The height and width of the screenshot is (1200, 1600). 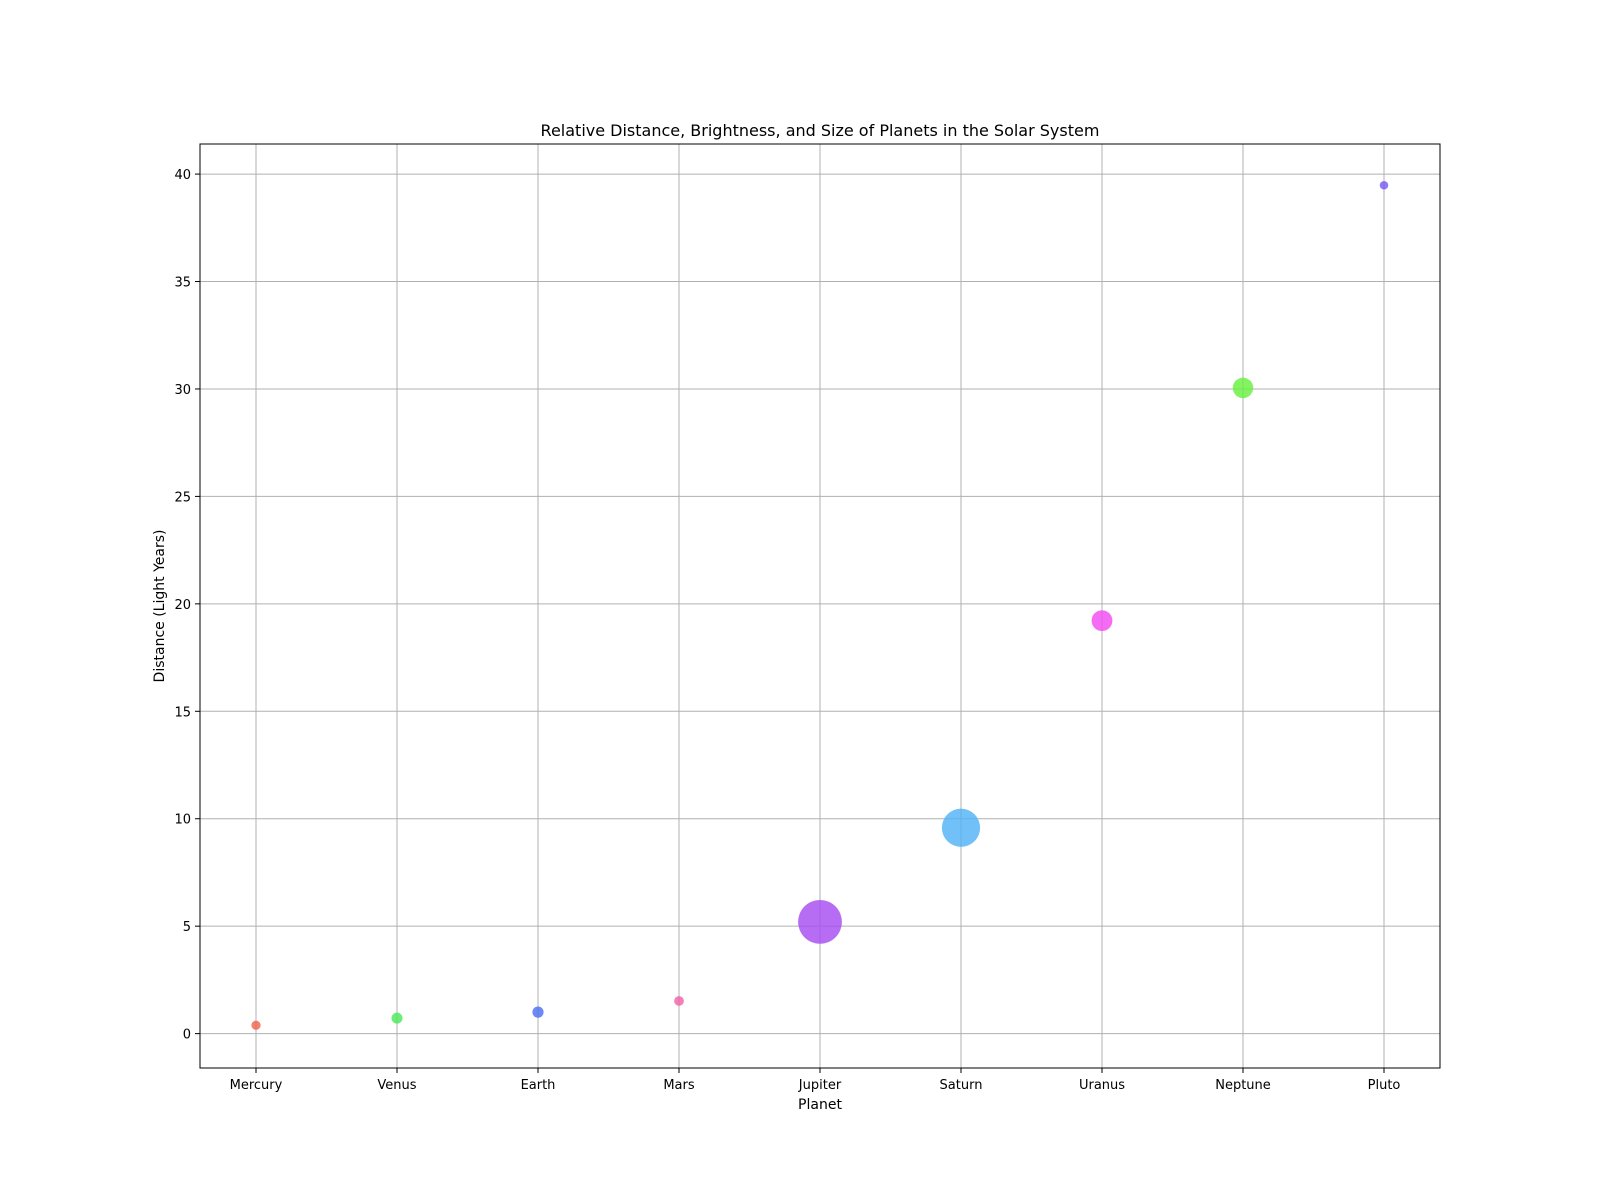 I want to click on y-tick-label: 5, so click(x=187, y=927).